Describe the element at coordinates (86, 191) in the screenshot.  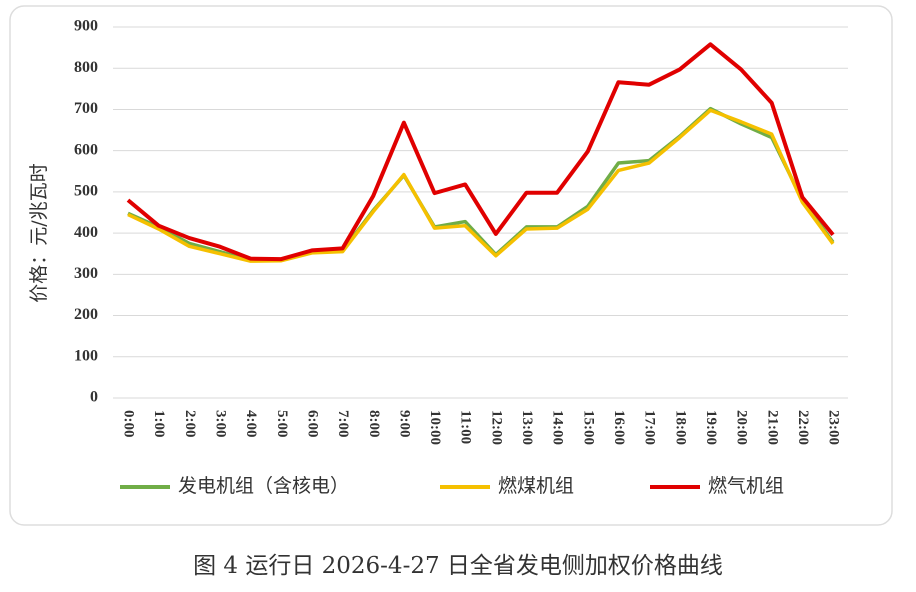
I see `y-tick-label: 500` at that location.